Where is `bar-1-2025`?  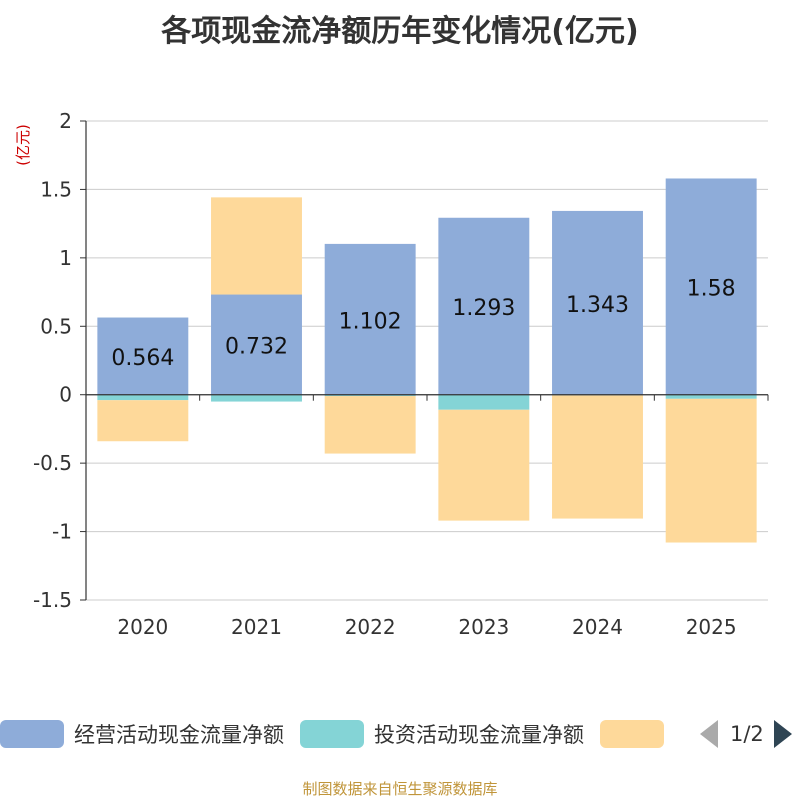
bar-1-2025 is located at coordinates (711, 396).